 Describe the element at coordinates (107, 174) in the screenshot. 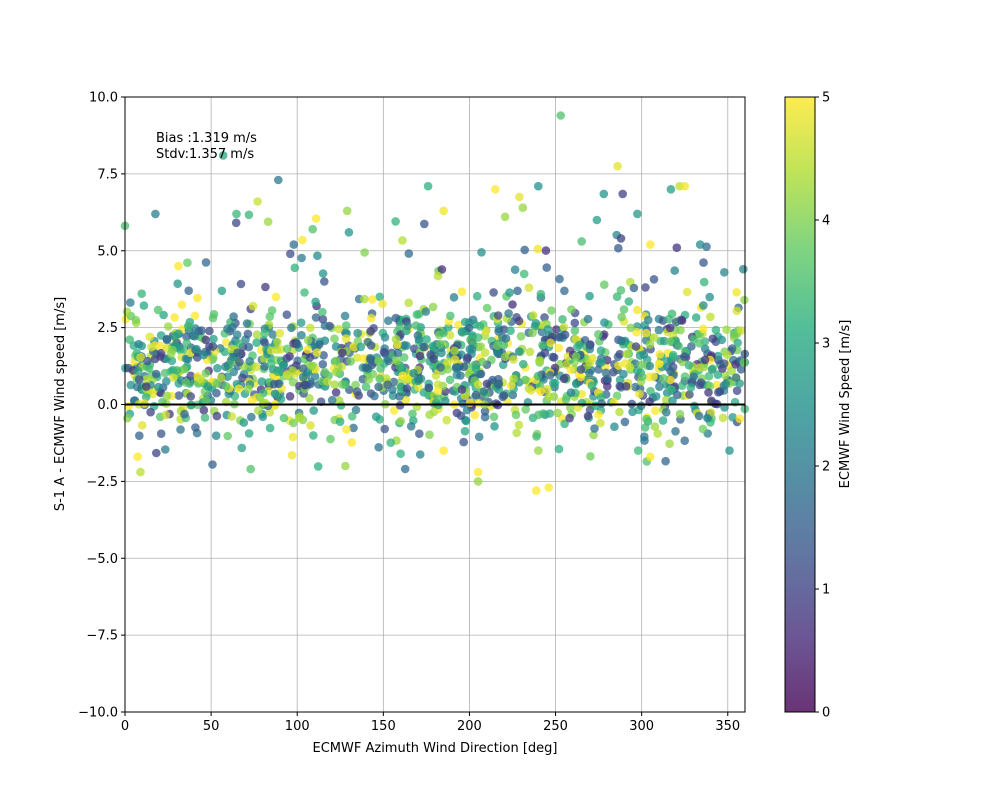

I see `y-tick-label: 7.5` at that location.